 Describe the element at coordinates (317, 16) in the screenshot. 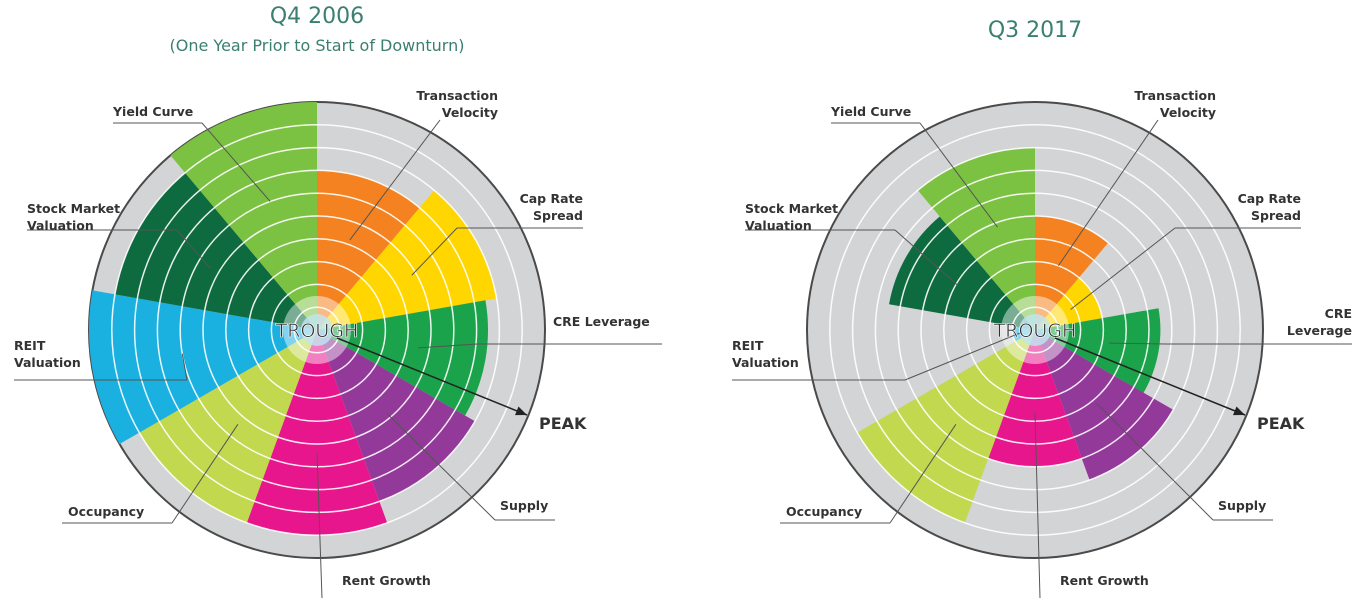

I see `chart-title: Q4 2006` at that location.